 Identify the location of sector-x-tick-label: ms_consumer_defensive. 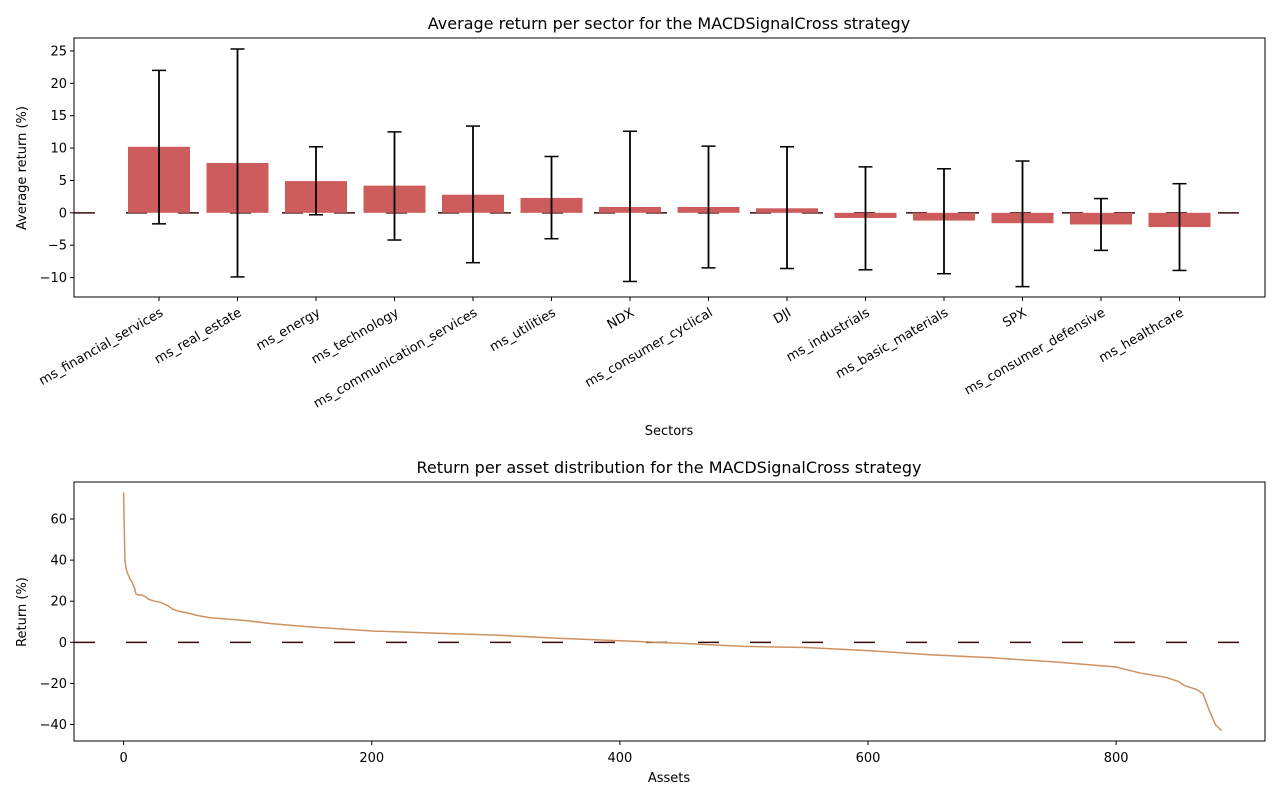
(1035, 351).